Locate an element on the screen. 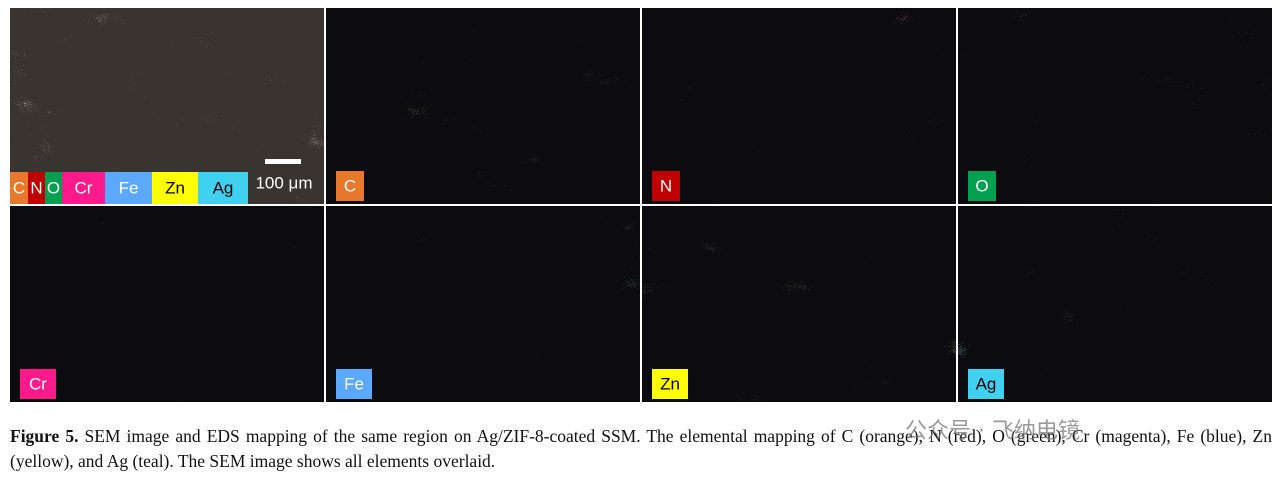  panel is located at coordinates (167, 106).